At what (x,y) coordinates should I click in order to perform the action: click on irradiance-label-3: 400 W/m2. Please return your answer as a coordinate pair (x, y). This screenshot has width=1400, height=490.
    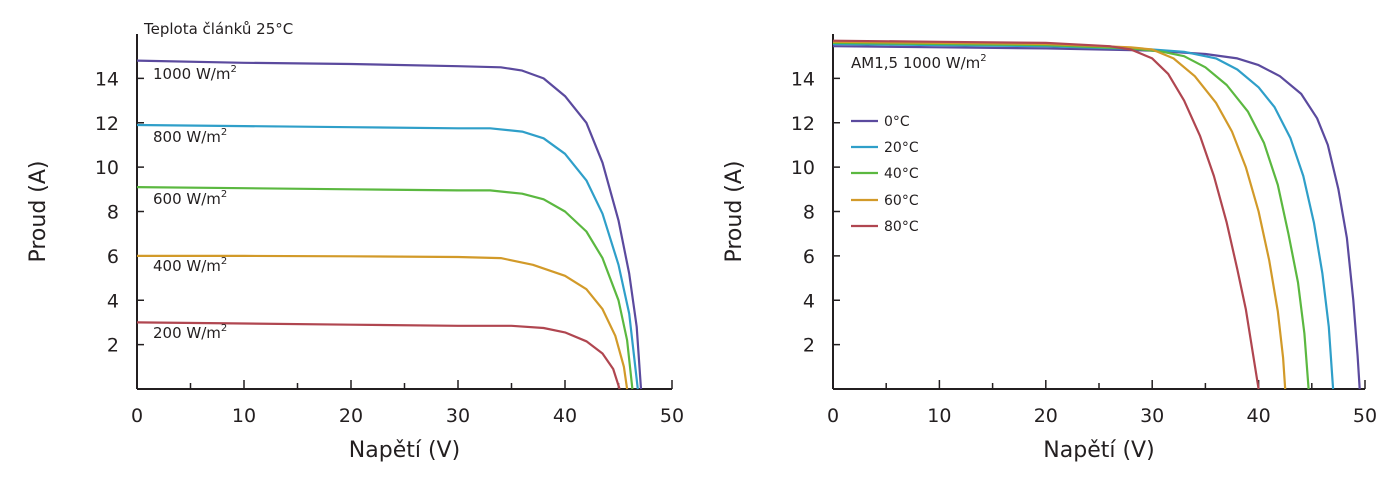
    Looking at the image, I should click on (190, 265).